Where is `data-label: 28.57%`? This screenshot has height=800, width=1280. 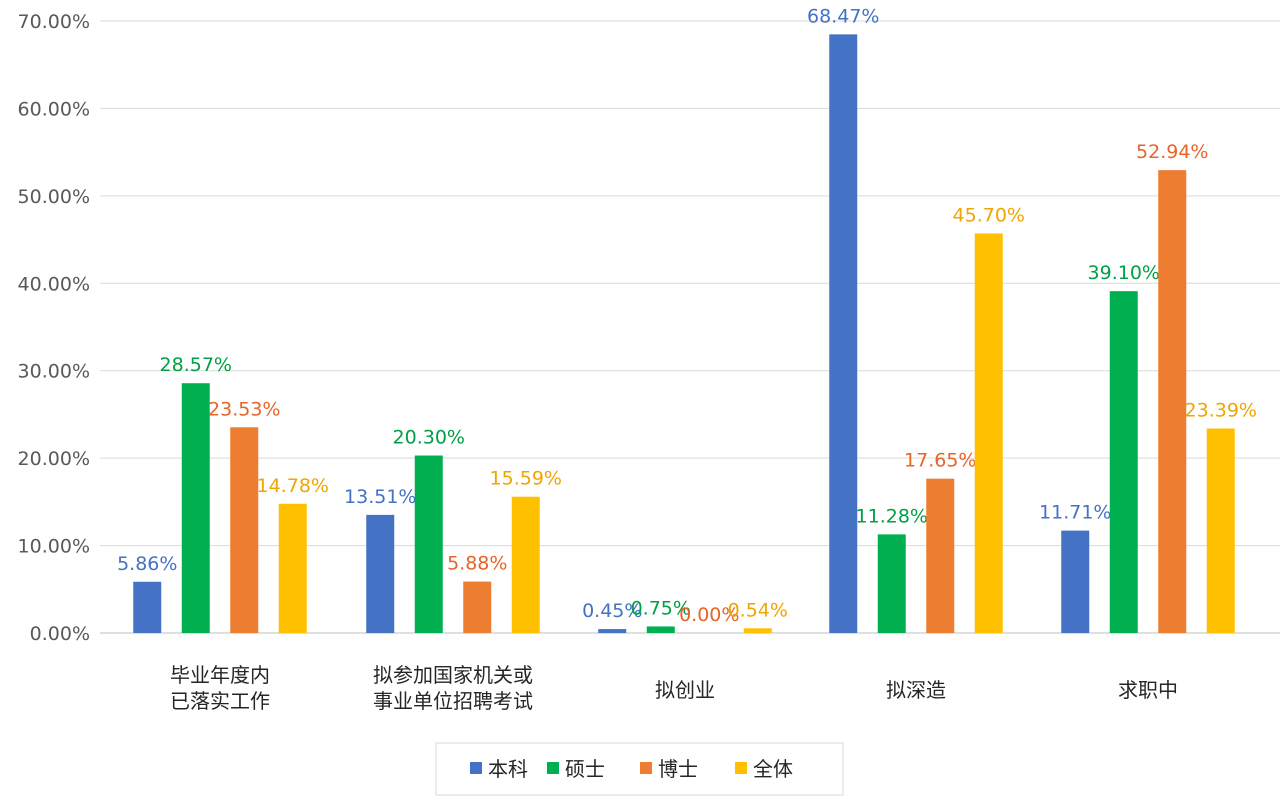
data-label: 28.57% is located at coordinates (196, 365).